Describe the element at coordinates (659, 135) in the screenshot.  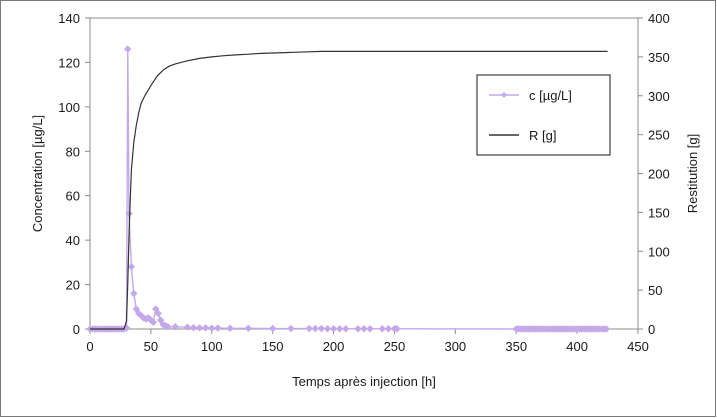
I see `y-right-tick-label: 250` at that location.